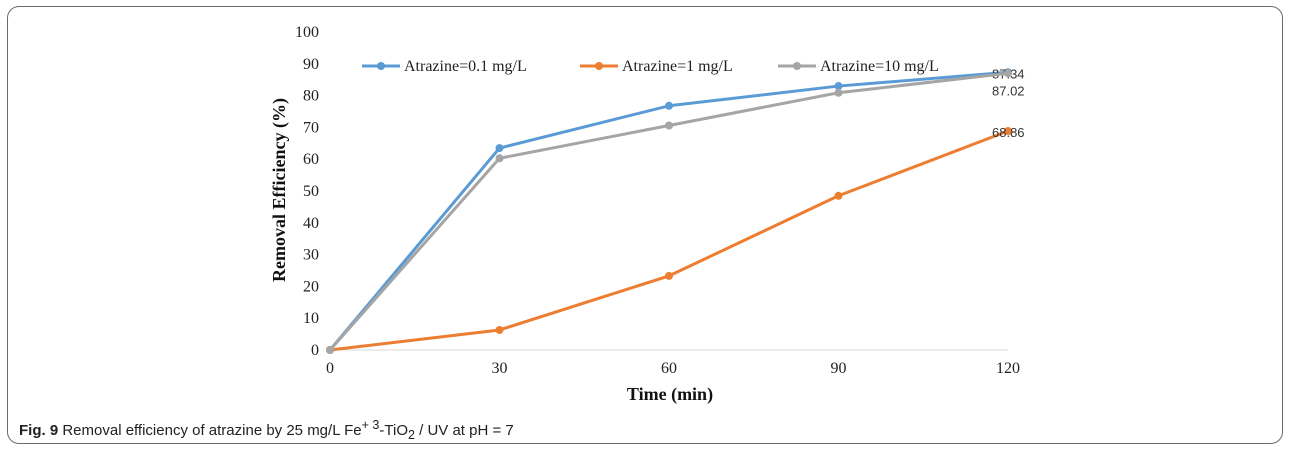  Describe the element at coordinates (307, 32) in the screenshot. I see `y-tick-label: 100` at that location.